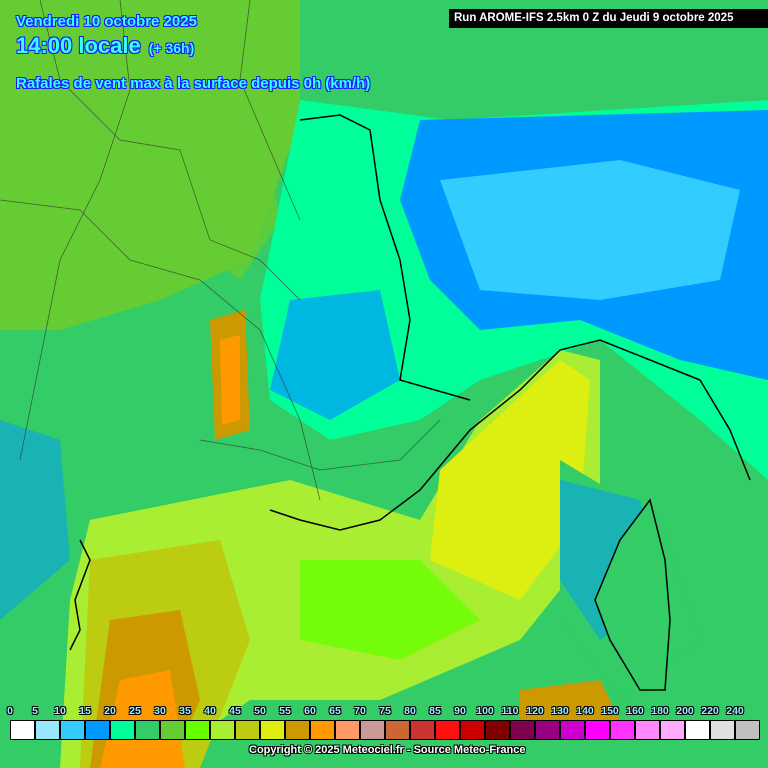  I want to click on legend-label: 240, so click(735, 711).